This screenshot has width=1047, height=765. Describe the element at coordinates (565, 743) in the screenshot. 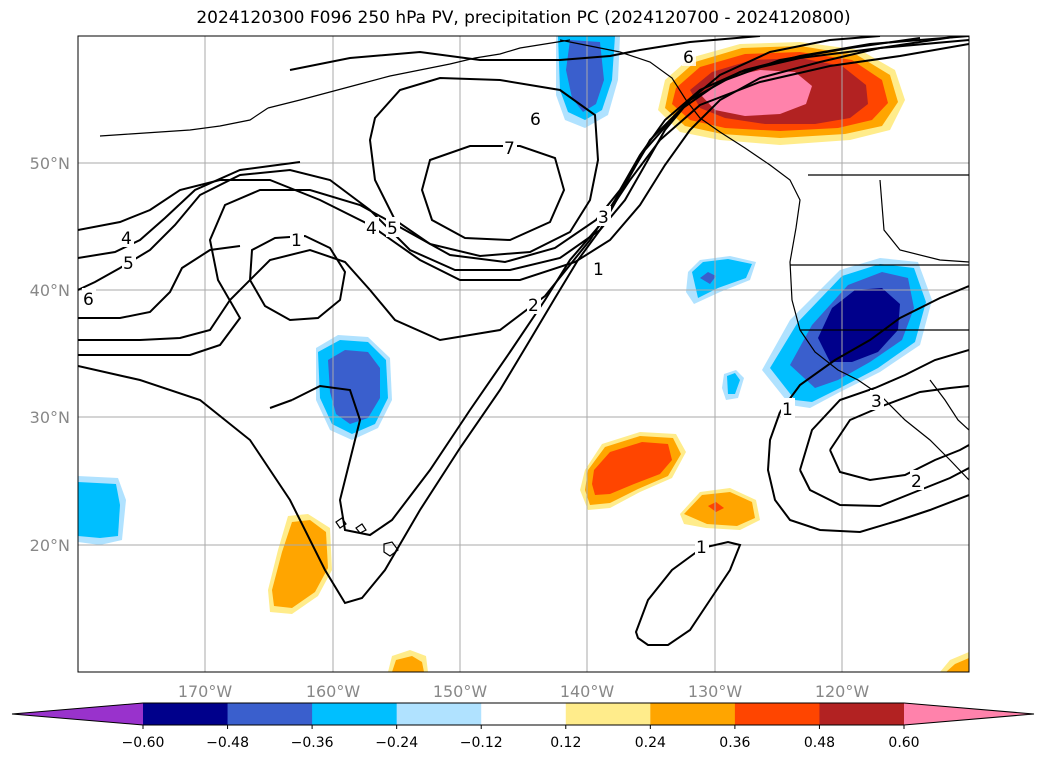

I see `colorbar-tick-label: 0.12` at that location.